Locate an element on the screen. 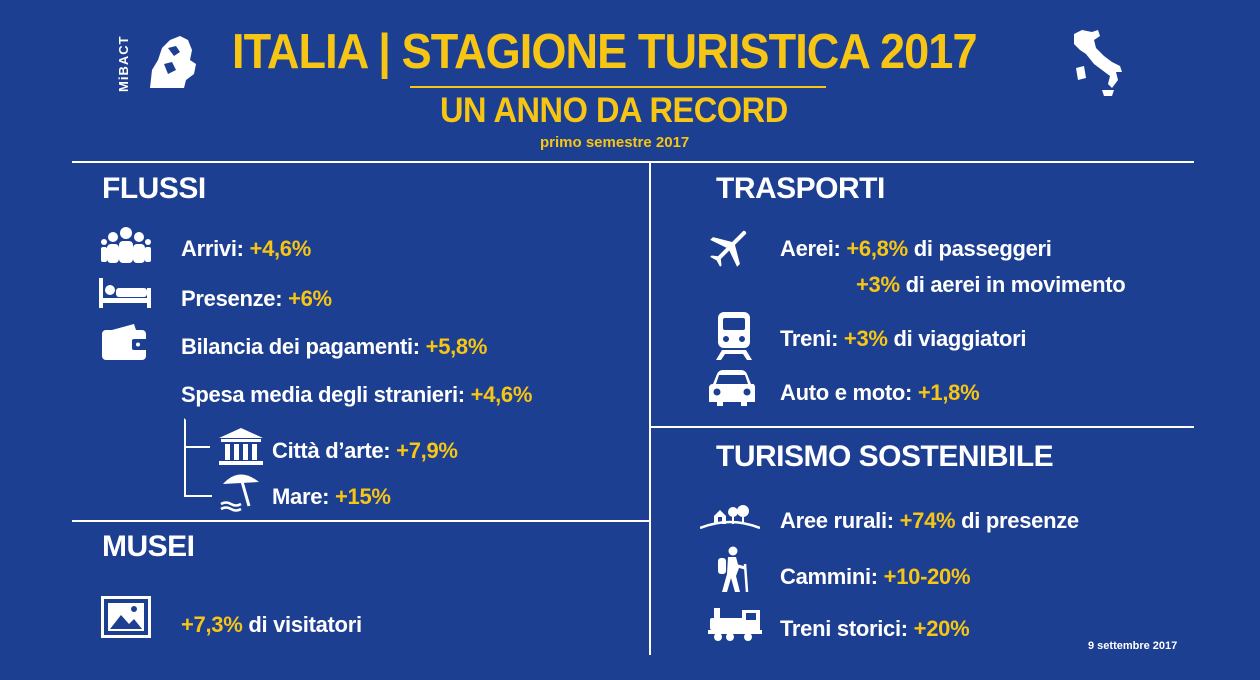 This screenshot has width=1260, height=680. musei-title: MUSEI is located at coordinates (148, 546).